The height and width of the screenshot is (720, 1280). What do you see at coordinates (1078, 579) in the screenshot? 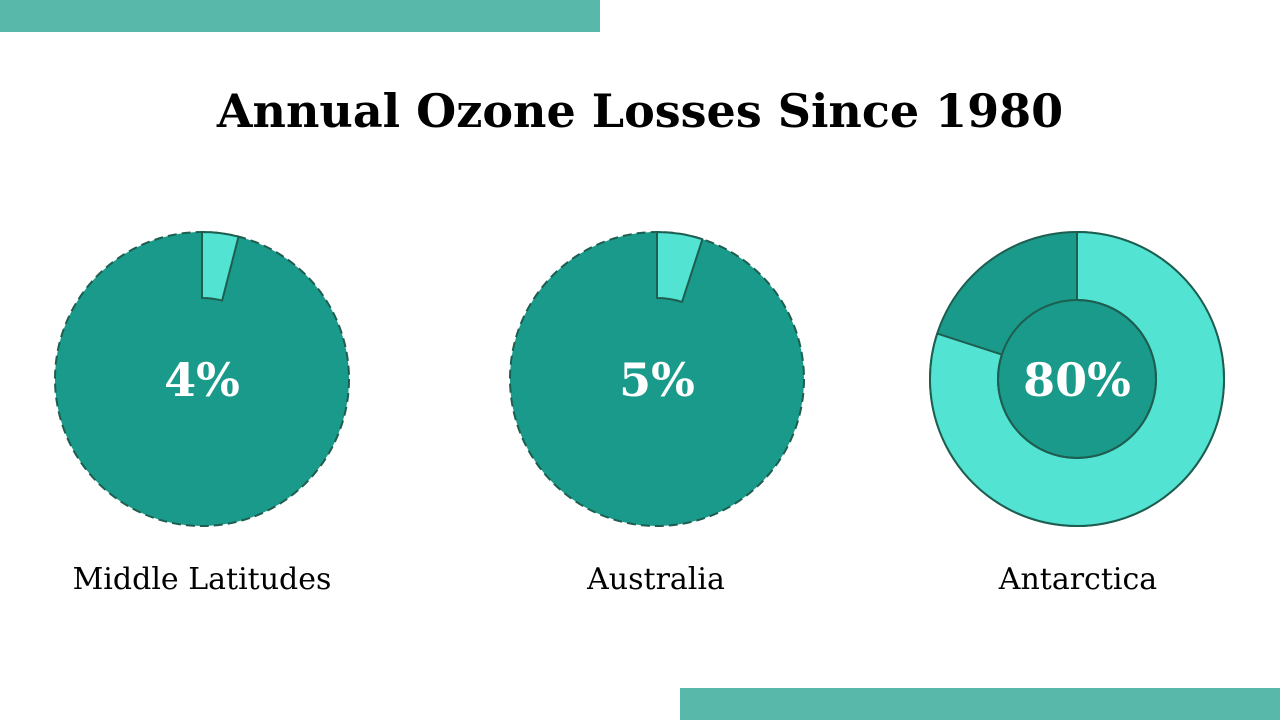
I see `chart-label-antarctica: Antarctica` at bounding box center [1078, 579].